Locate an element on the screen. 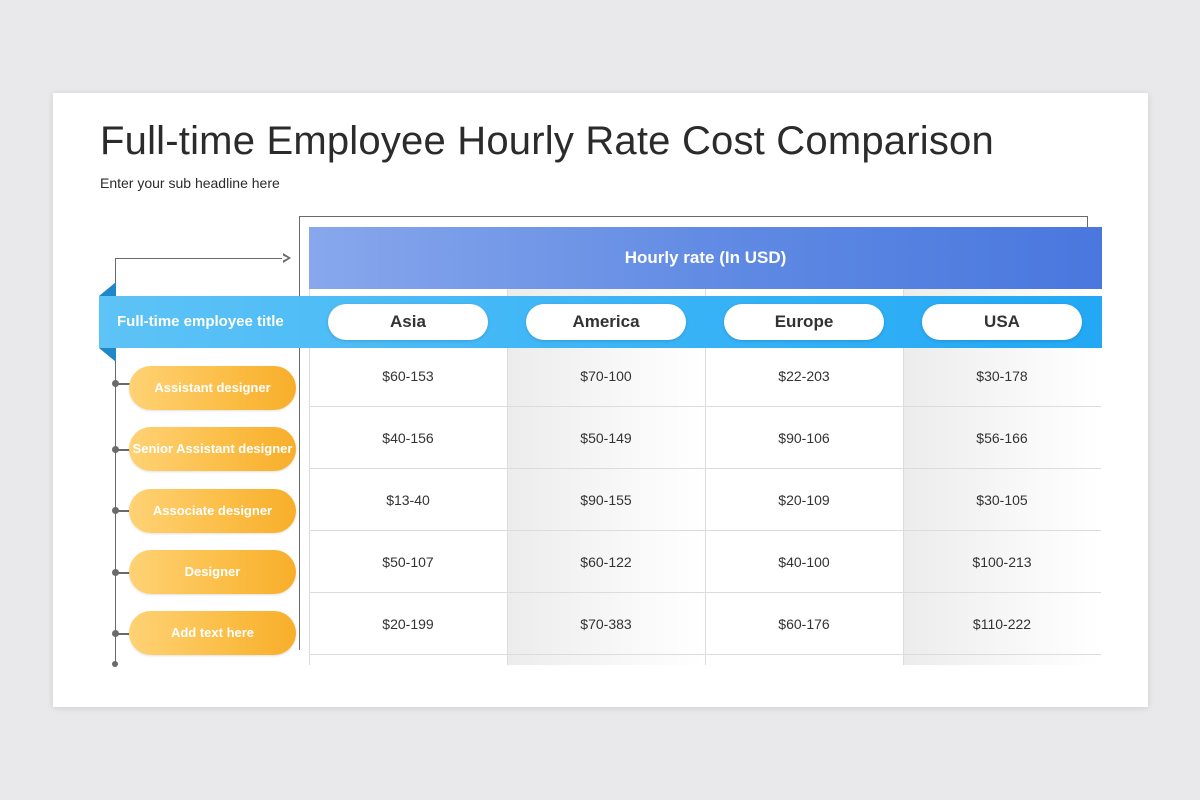 This screenshot has height=800, width=1200. arrow-right-icon is located at coordinates (286, 258).